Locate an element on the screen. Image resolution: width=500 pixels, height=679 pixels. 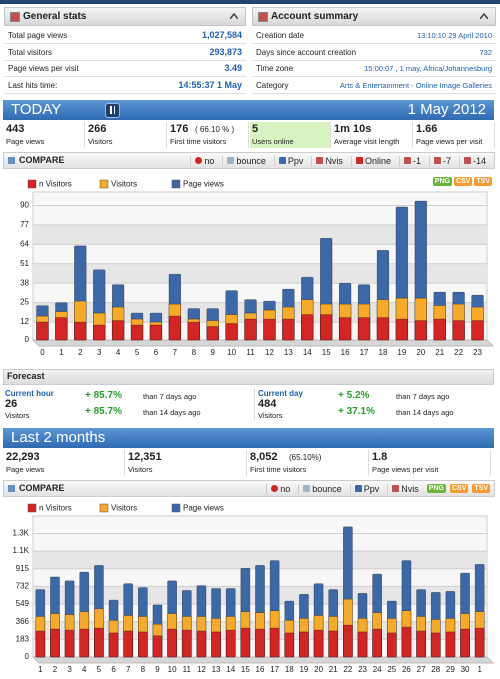
x-tick-label: 6 is located at coordinates (156, 352).